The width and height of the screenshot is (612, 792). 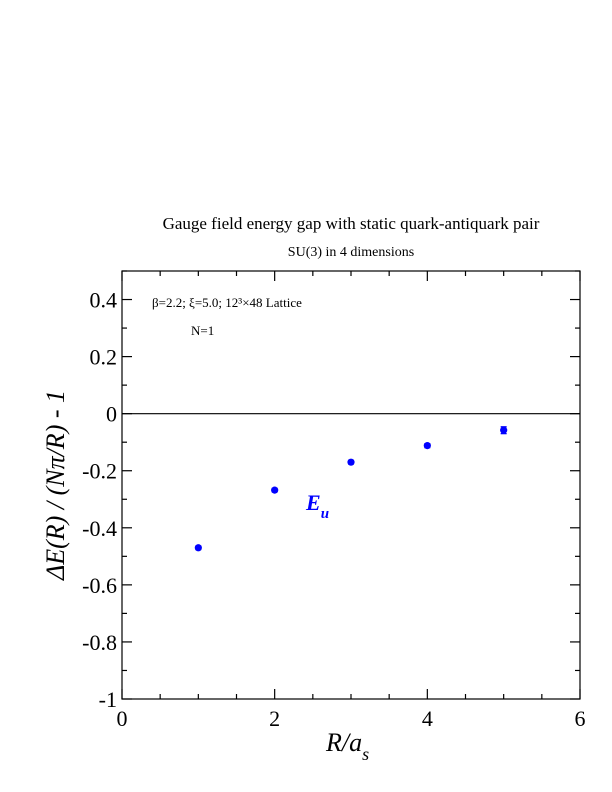 I want to click on annotation-params: β=2.2; ξ=5.0; 12³×48 Lattice, so click(x=227, y=302).